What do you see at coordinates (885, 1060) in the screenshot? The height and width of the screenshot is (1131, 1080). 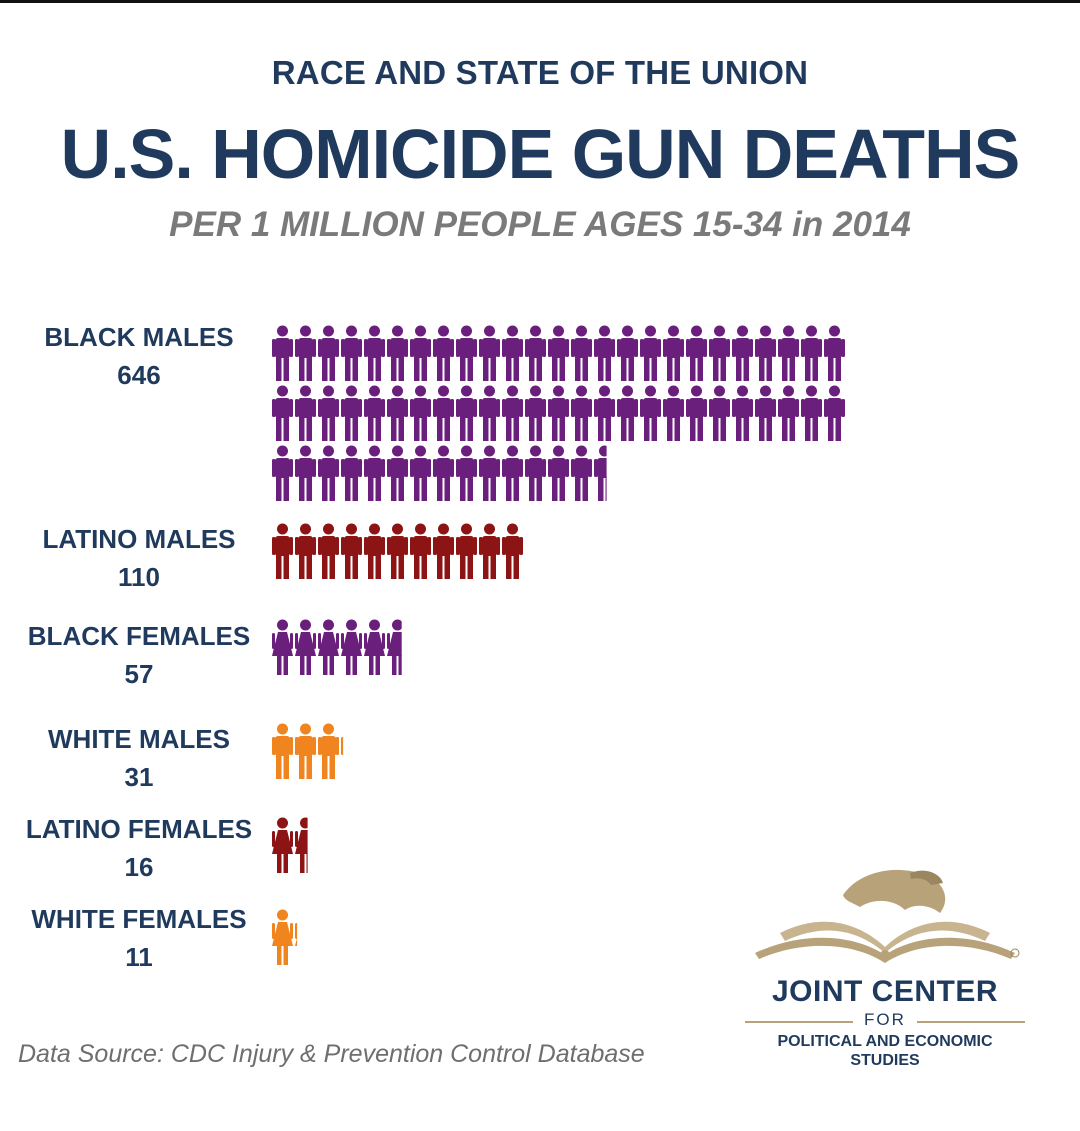 I see `logo-subtitle-line2: STUDIES` at bounding box center [885, 1060].